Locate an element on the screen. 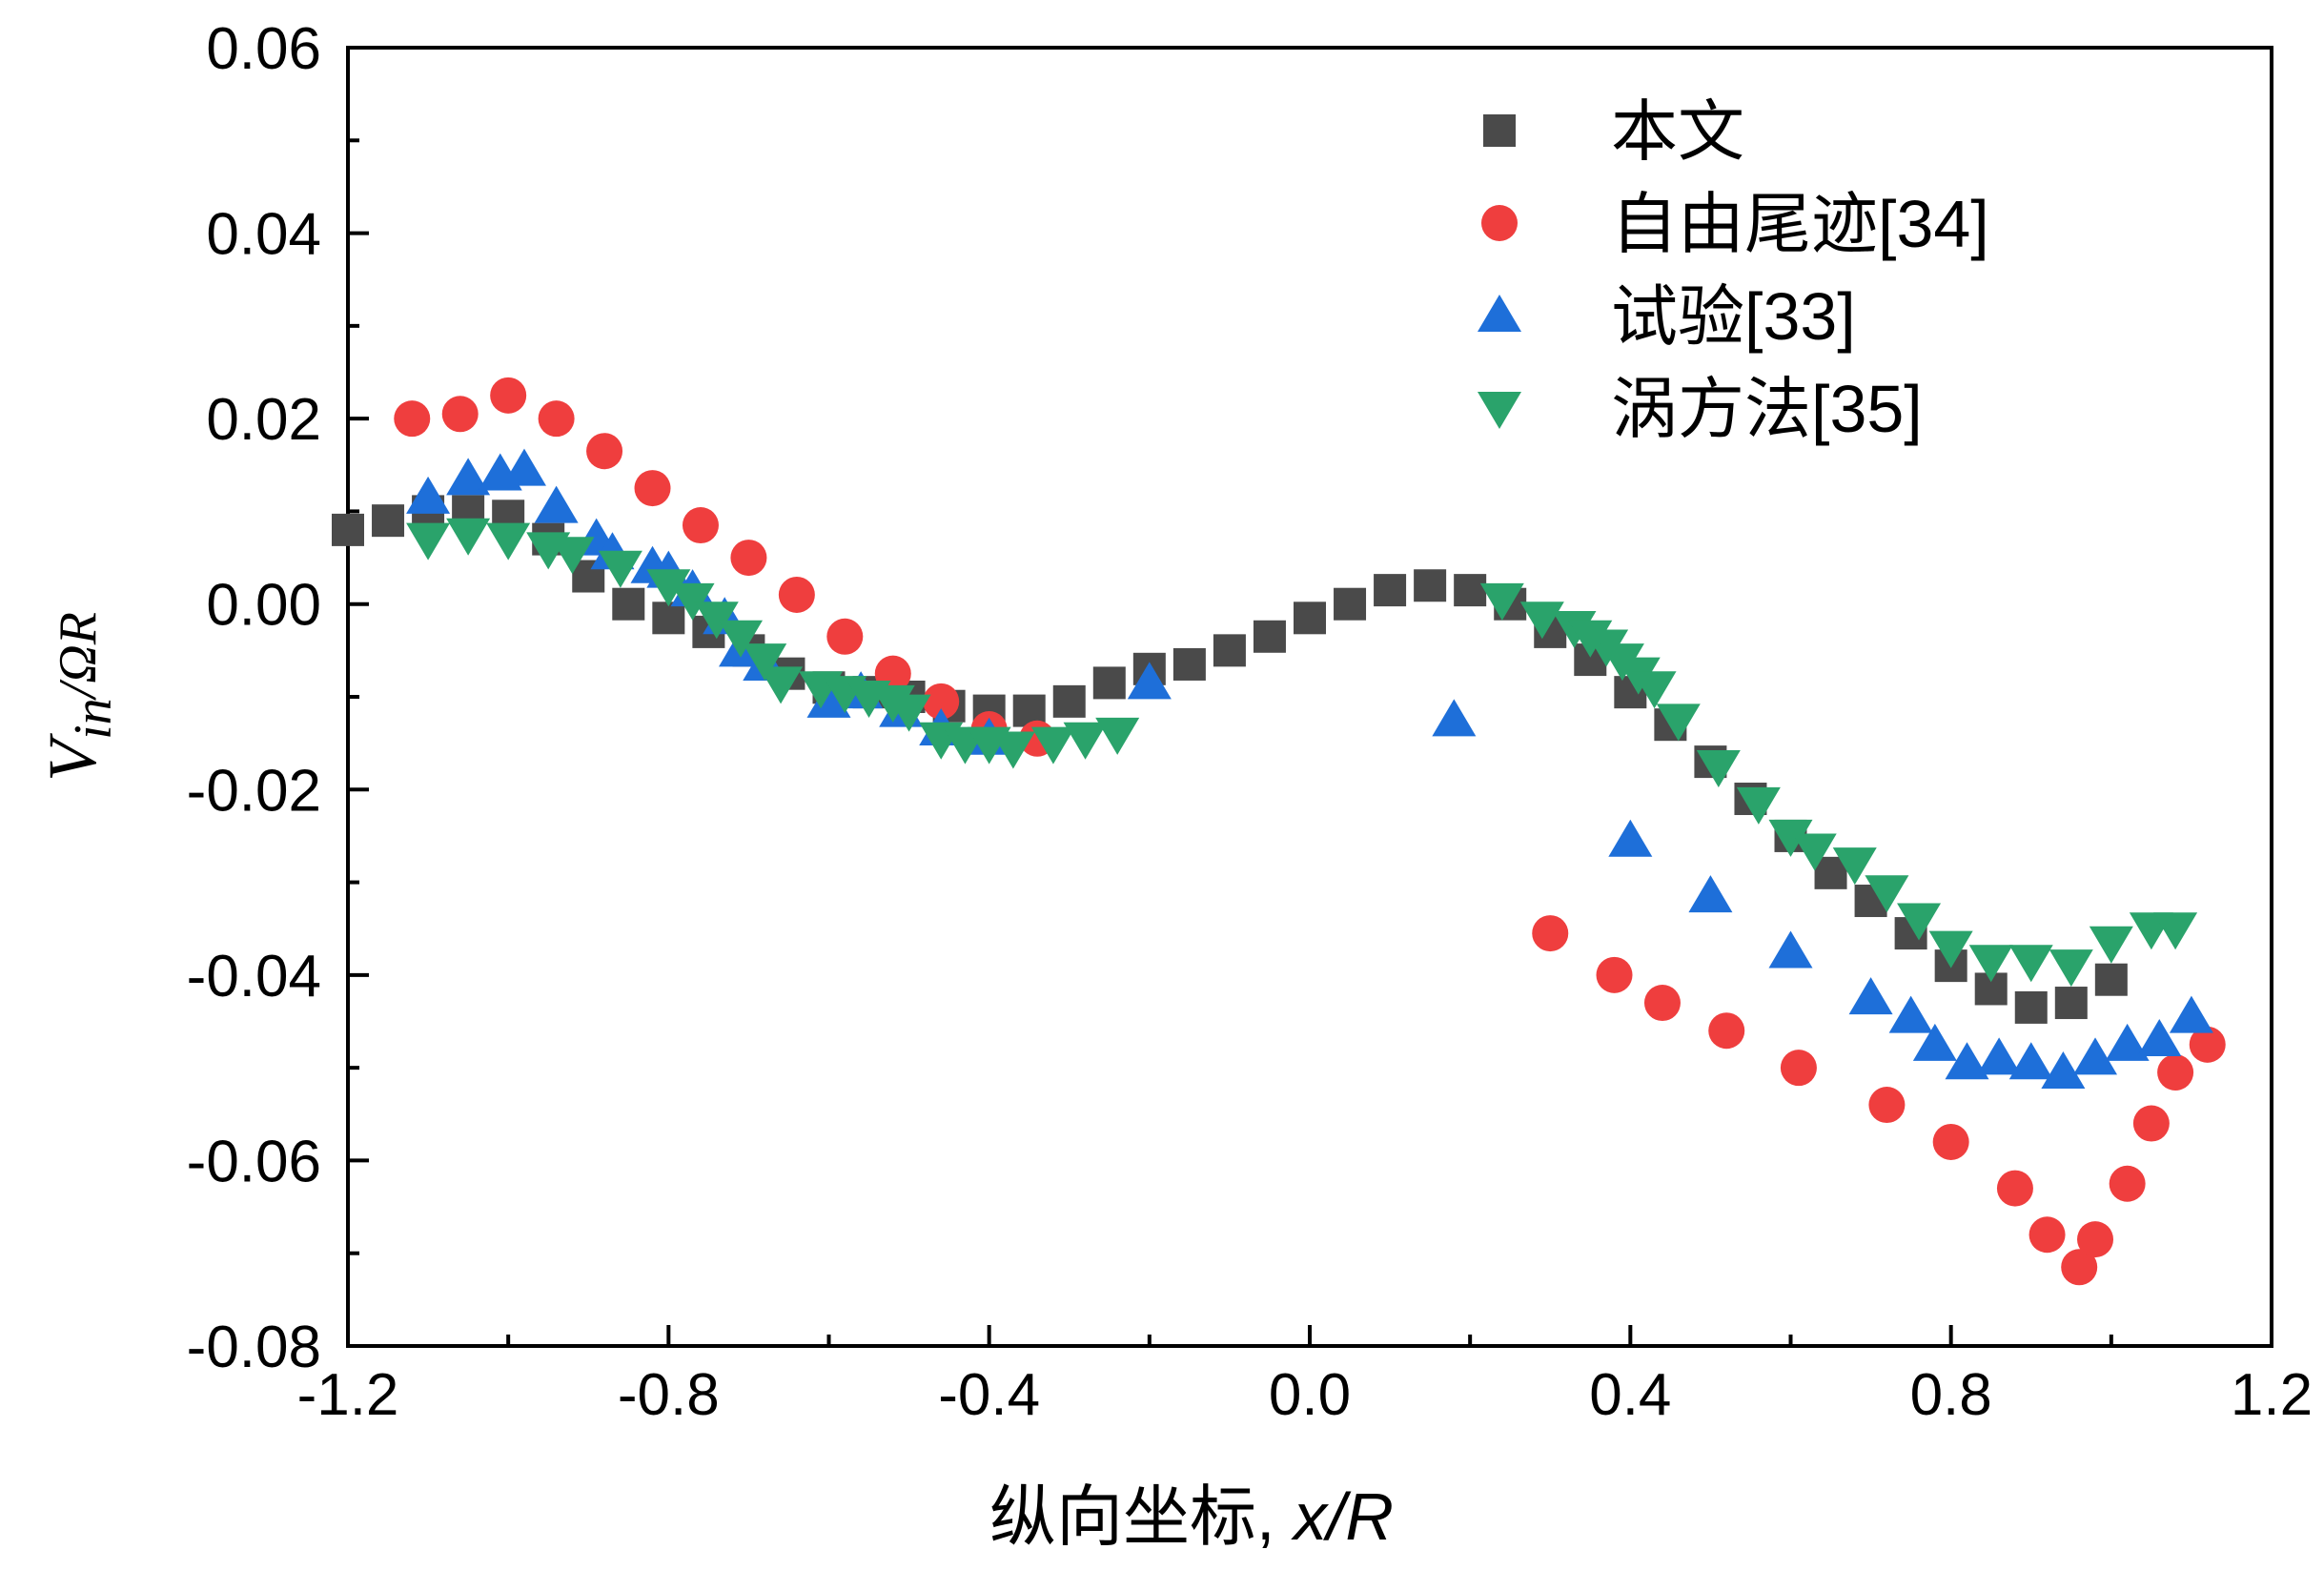 This screenshot has width=2324, height=1570. x-tick-label: 1.2 is located at coordinates (2272, 1395).